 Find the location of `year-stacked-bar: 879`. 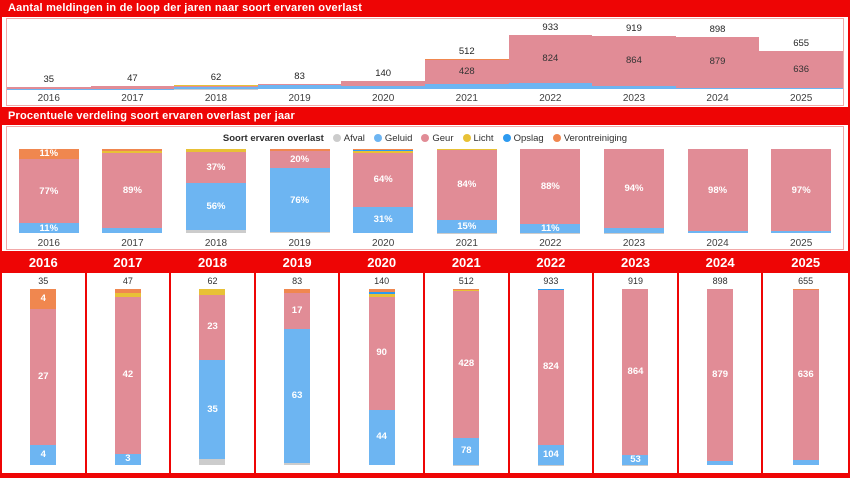

year-stacked-bar: 879 is located at coordinates (720, 377).